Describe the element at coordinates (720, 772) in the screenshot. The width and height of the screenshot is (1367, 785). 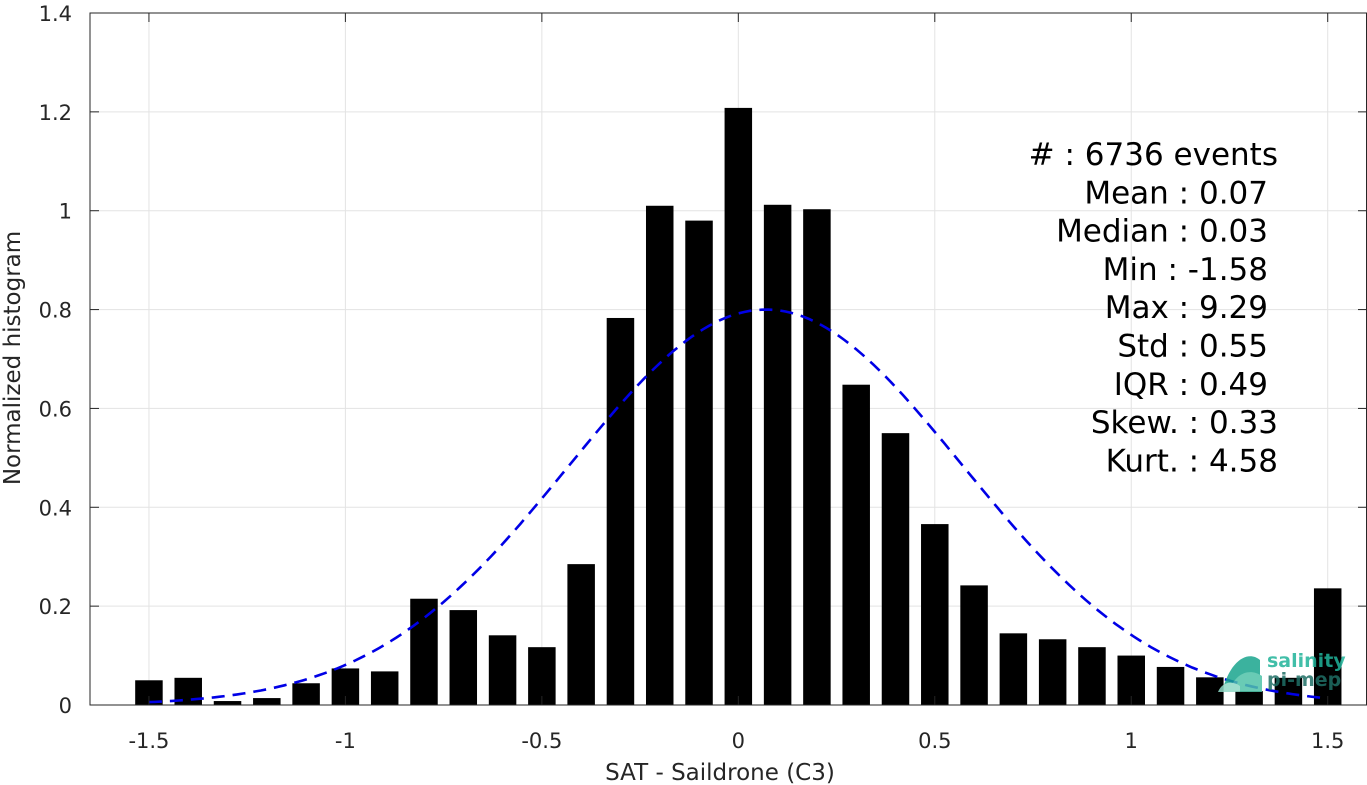
I see `x-axis-label: SAT - Saildrone (C3)` at that location.